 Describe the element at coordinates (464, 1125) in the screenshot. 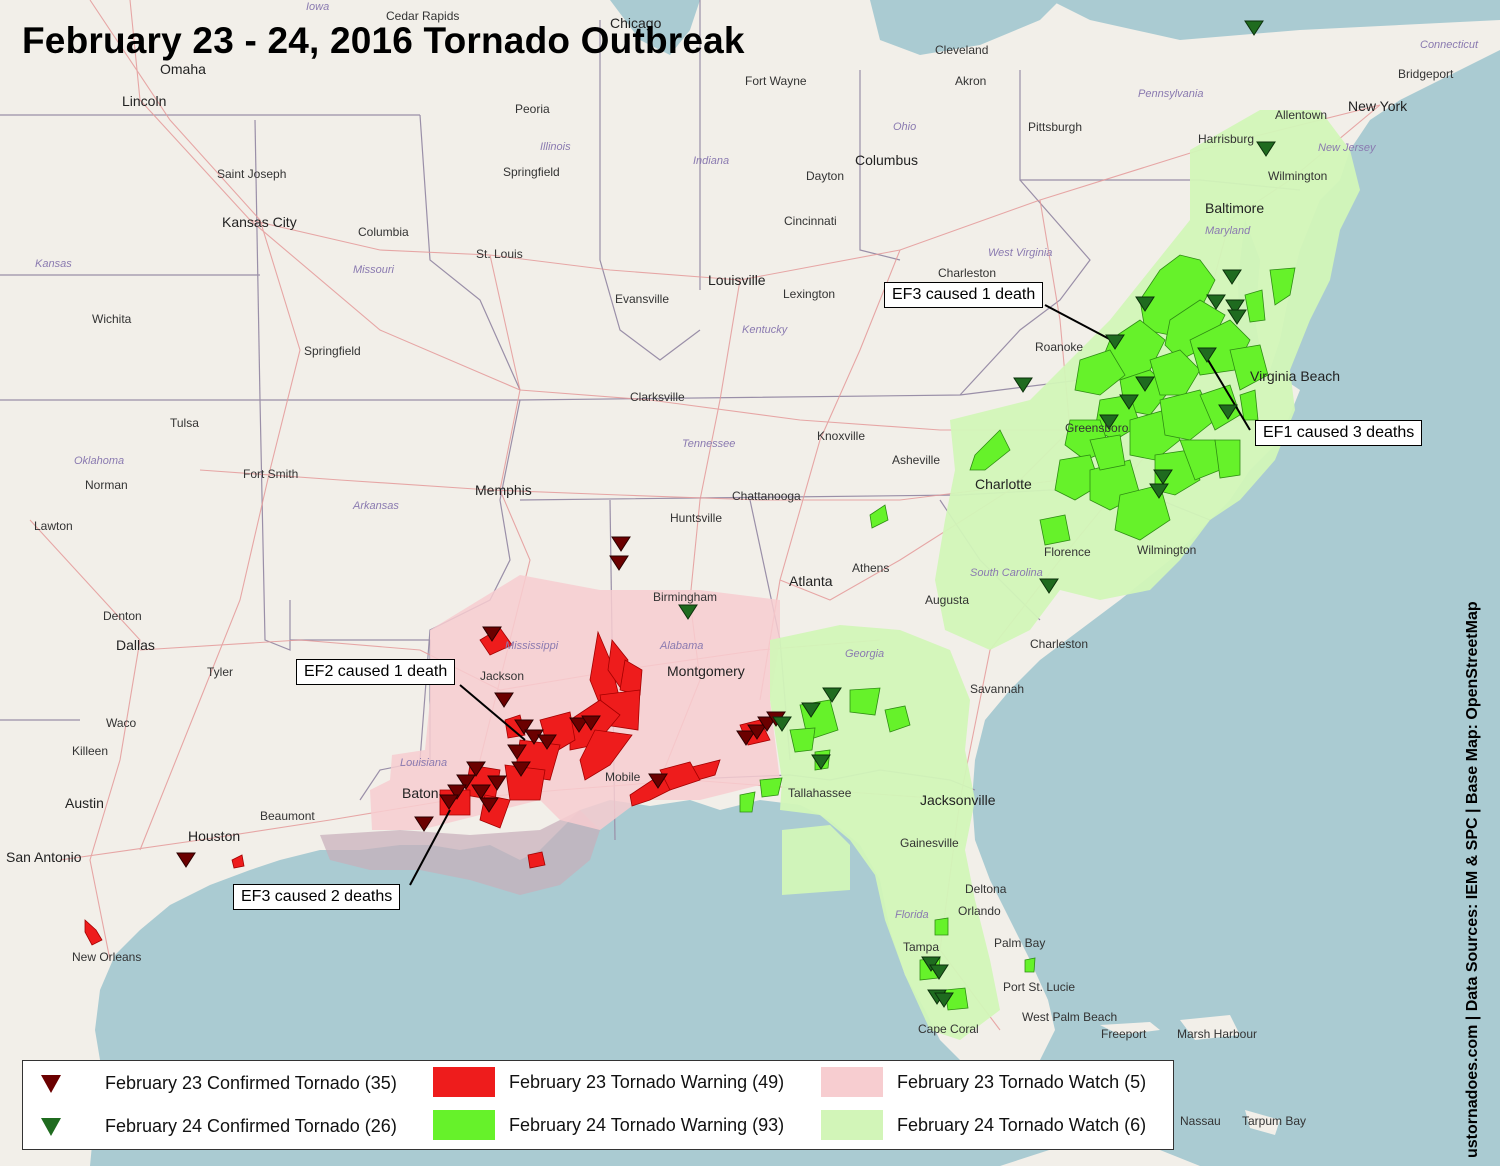

I see `feb24-warning-swatch` at that location.